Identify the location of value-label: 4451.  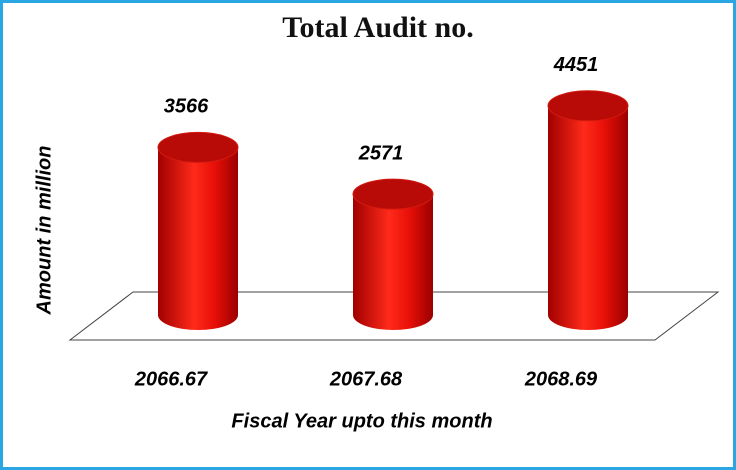
(576, 65).